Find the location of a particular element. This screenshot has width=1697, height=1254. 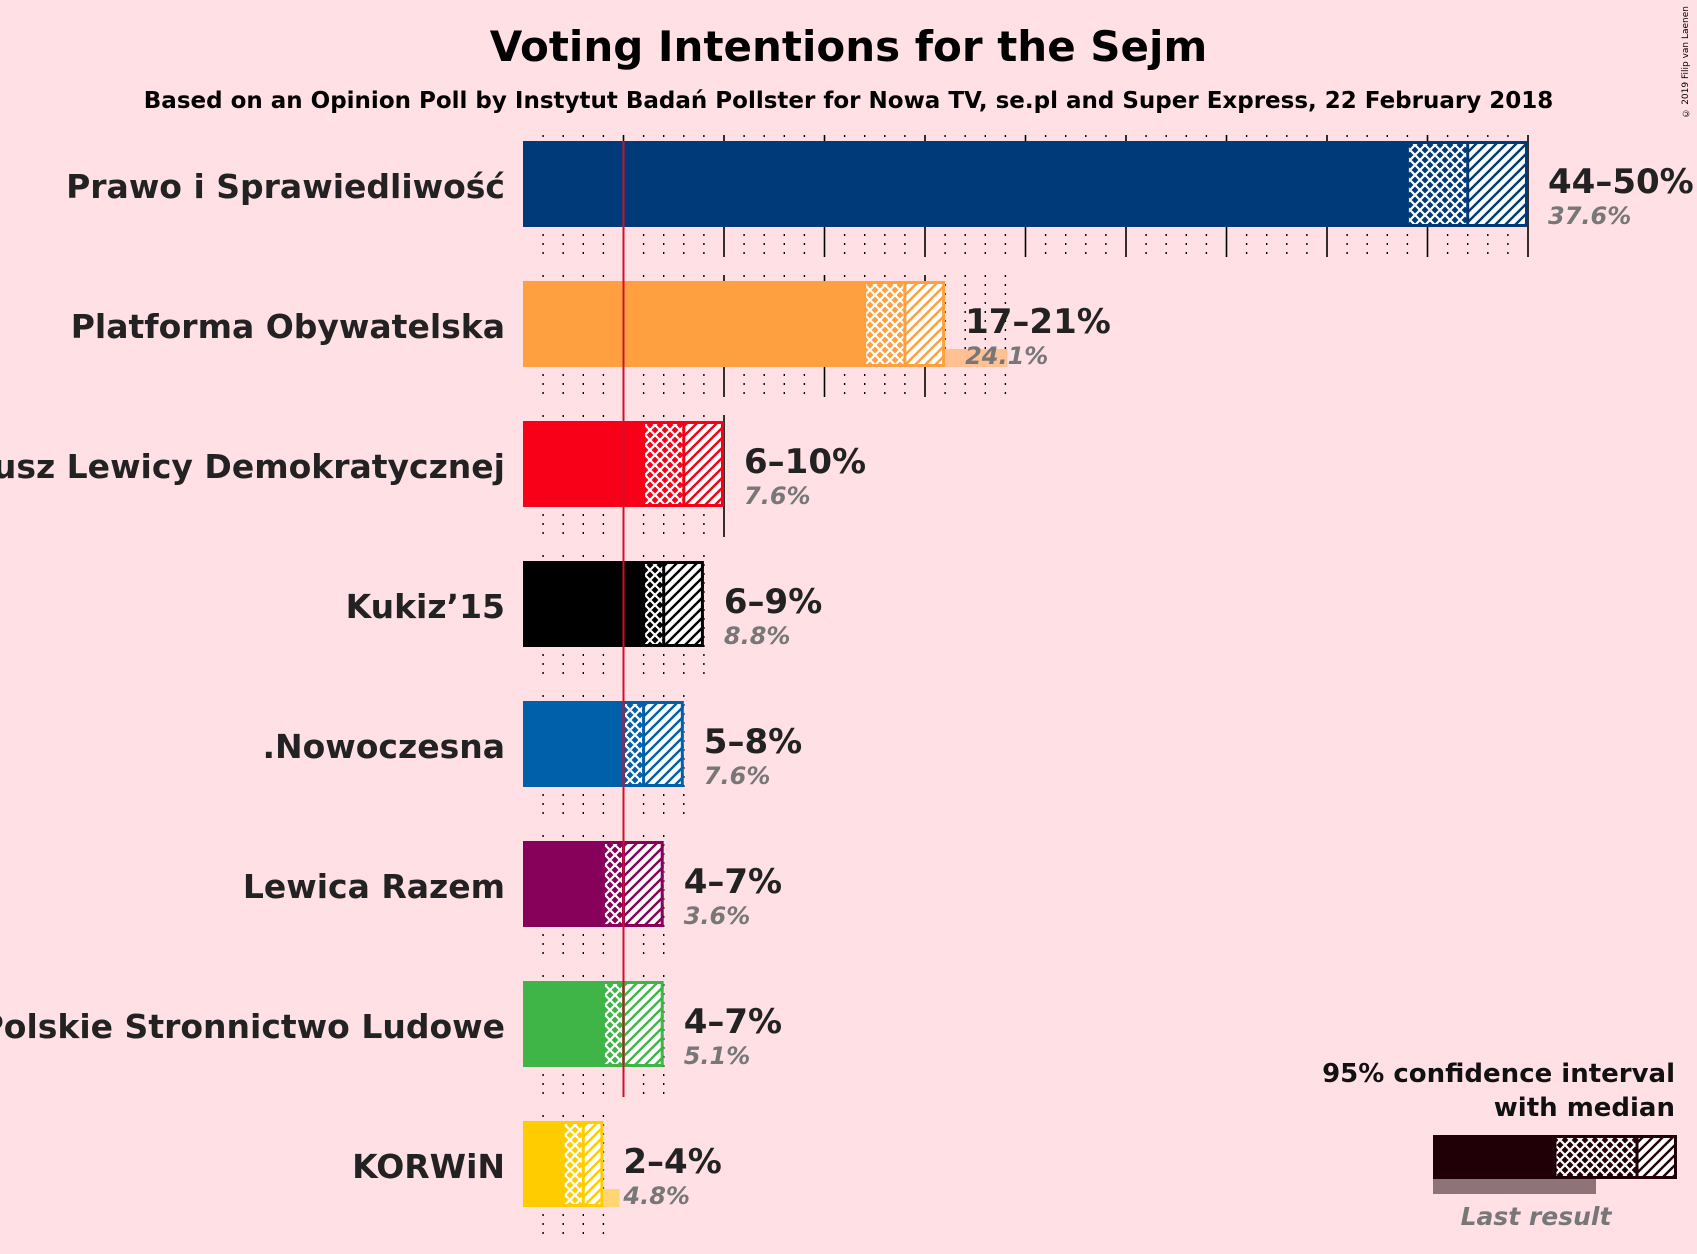

legend-solid-swatch is located at coordinates (1494, 1157).